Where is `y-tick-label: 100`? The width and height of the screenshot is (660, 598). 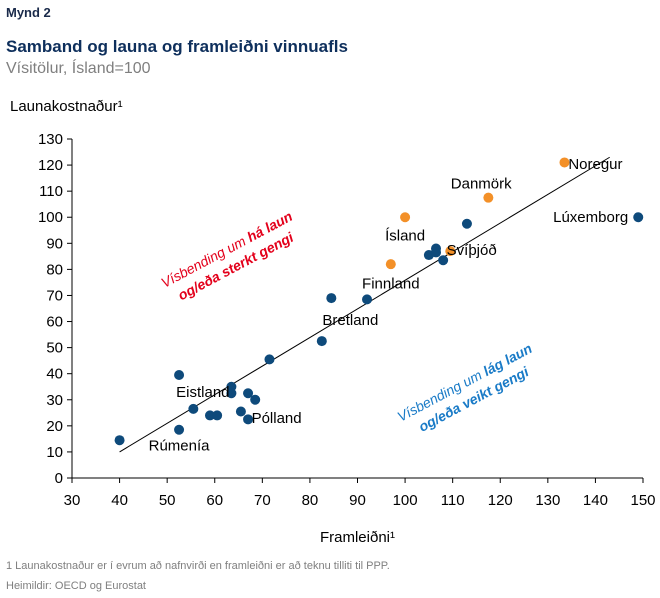 y-tick-label: 100 is located at coordinates (50, 217).